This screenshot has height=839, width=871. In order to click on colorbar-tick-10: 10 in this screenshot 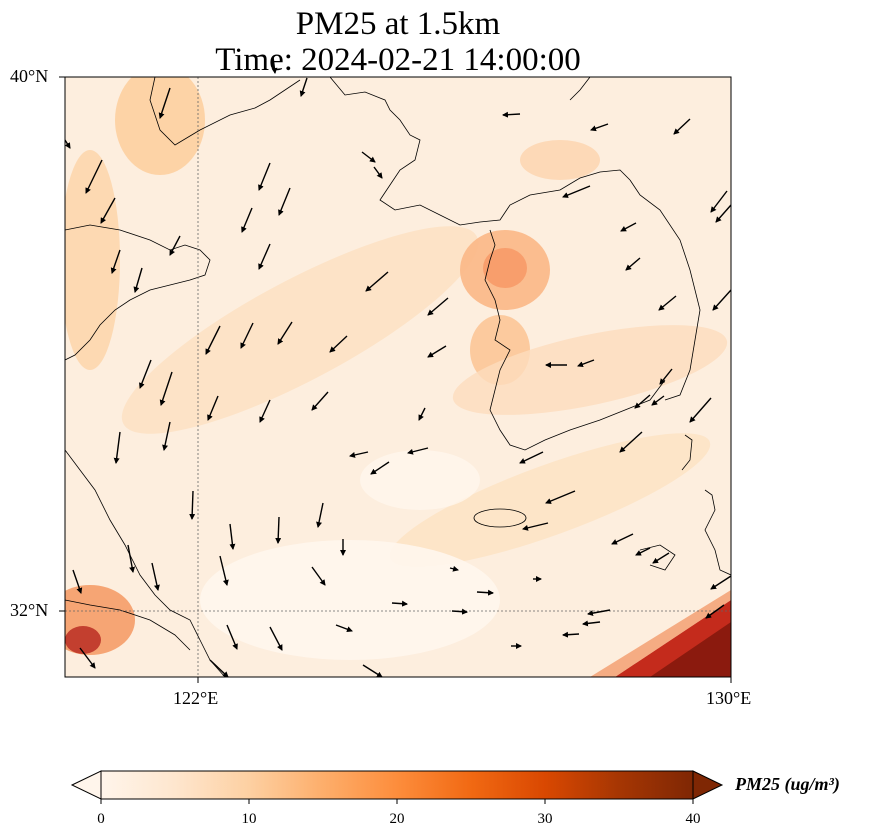, I will do `click(249, 819)`.